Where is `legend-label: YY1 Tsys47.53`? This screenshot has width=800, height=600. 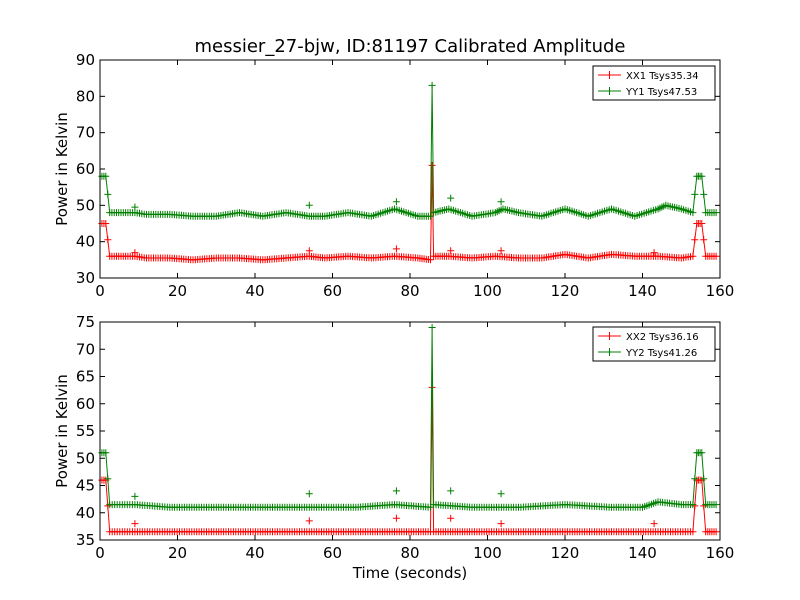
legend-label: YY1 Tsys47.53 is located at coordinates (661, 92).